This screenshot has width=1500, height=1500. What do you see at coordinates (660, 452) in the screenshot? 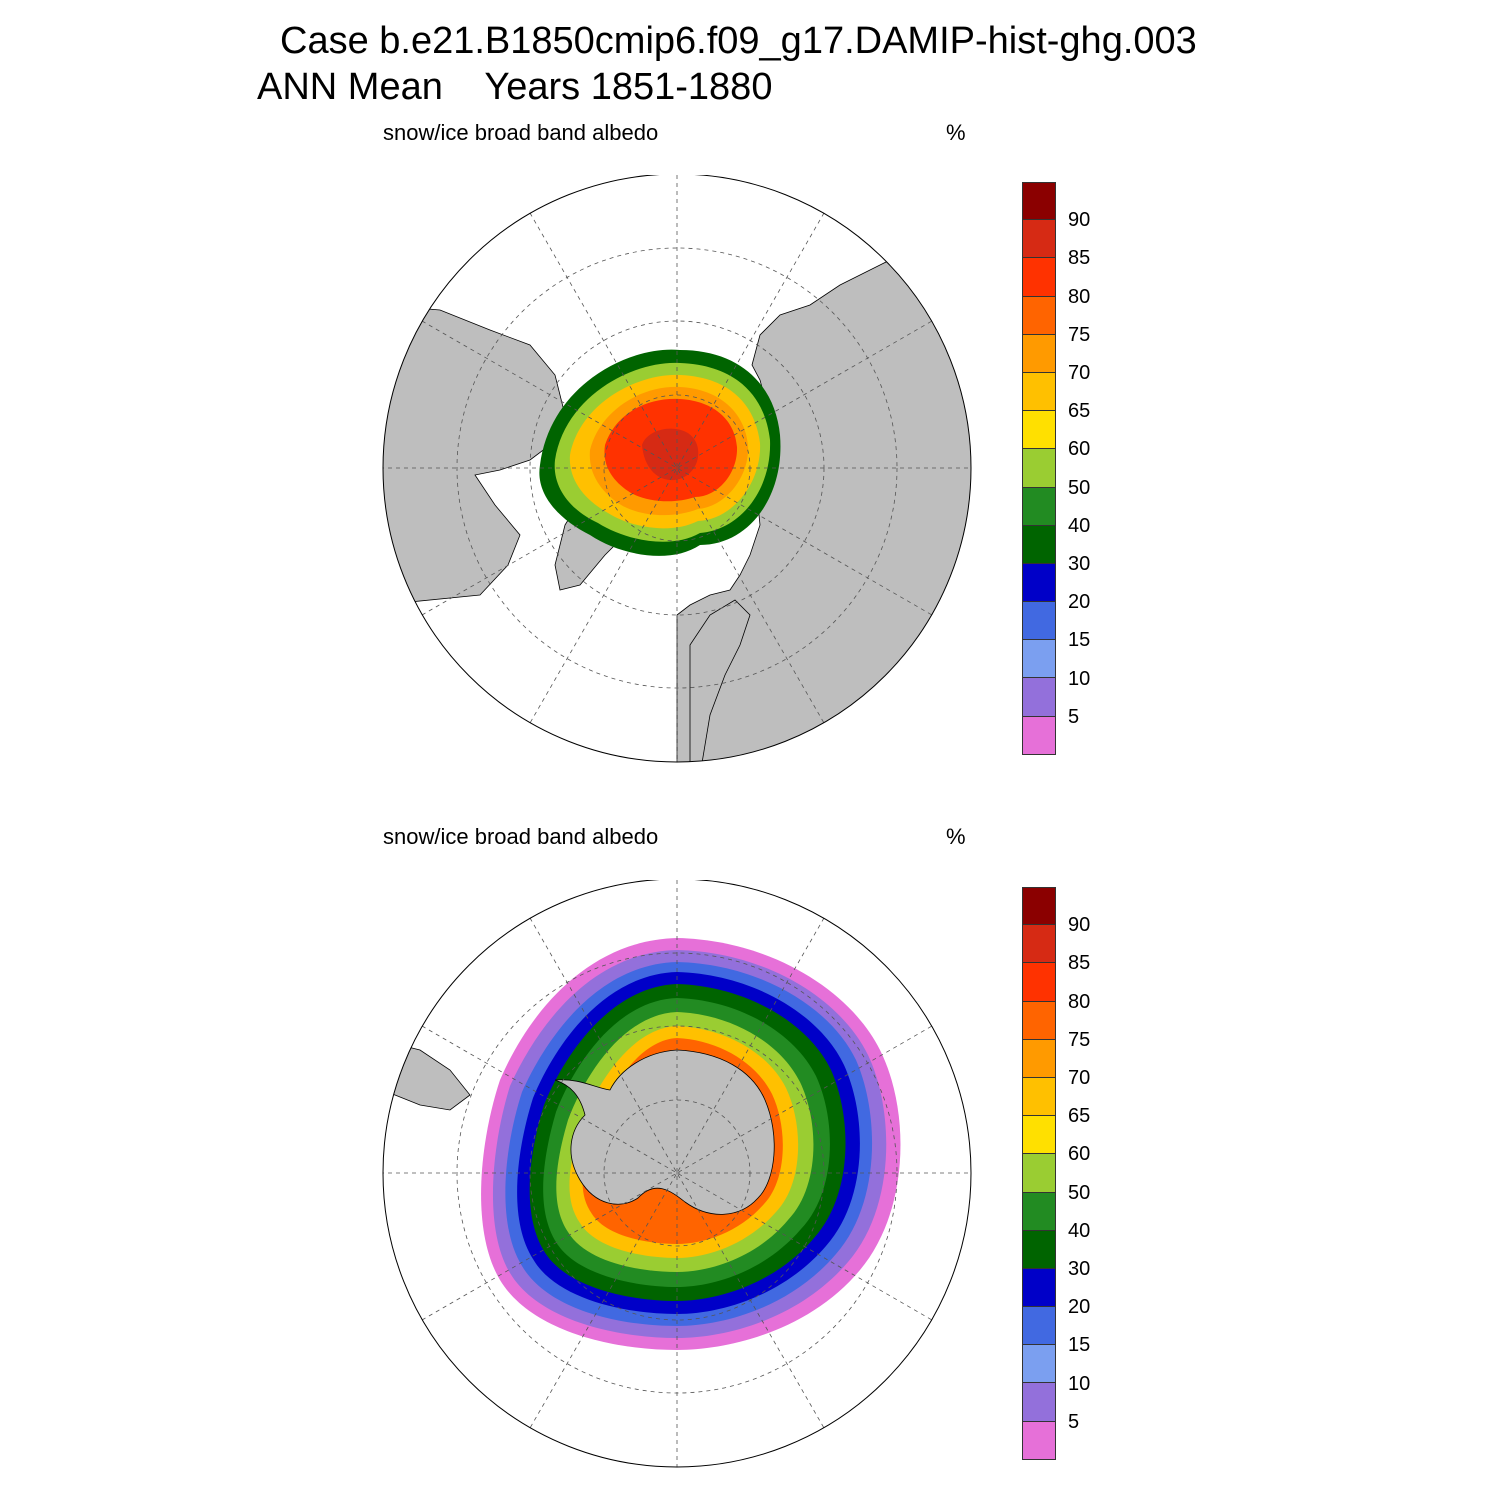
I see `arctic-sea-ice` at bounding box center [660, 452].